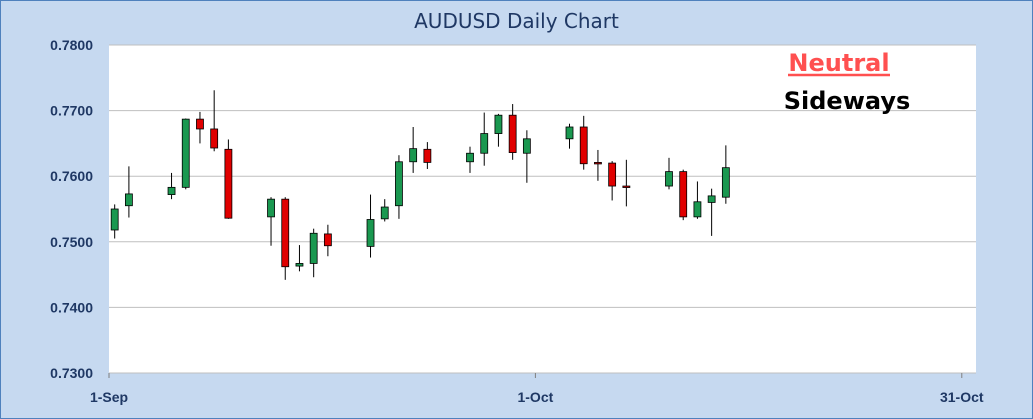  What do you see at coordinates (847, 101) in the screenshot?
I see `annotation-sideways: Sideways` at bounding box center [847, 101].